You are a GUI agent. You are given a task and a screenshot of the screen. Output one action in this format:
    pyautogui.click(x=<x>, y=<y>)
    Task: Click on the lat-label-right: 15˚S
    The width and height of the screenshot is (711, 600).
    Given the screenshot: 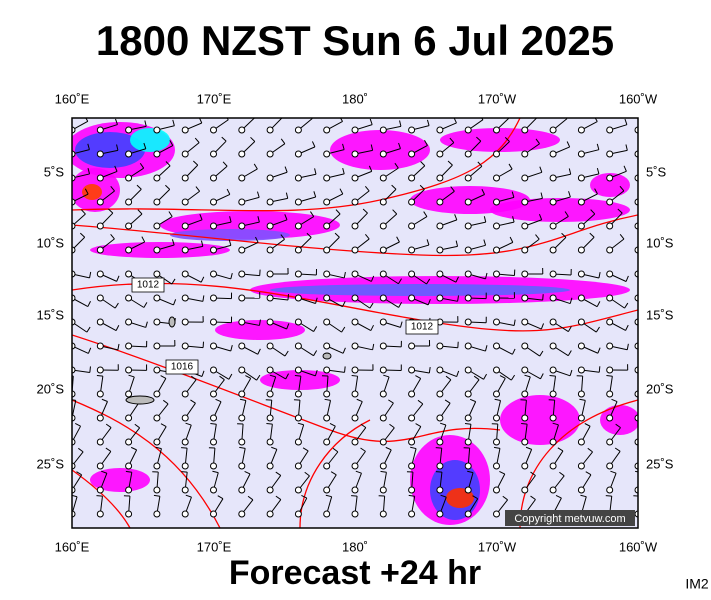 What is the action you would take?
    pyautogui.click(x=660, y=314)
    